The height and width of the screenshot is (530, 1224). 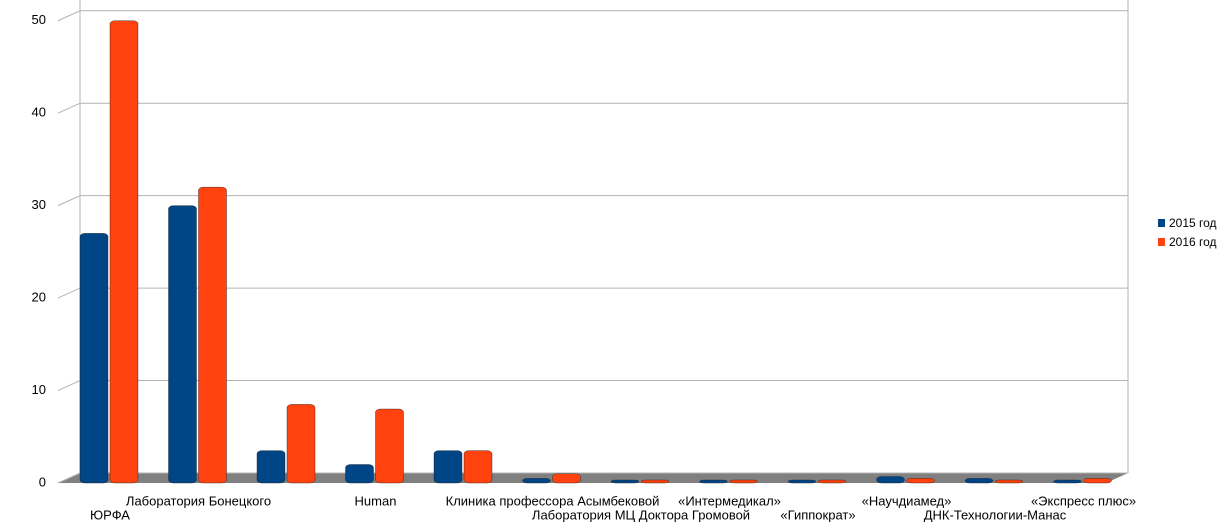 I want to click on x-tick-label: «Гиппократ», so click(x=817, y=514).